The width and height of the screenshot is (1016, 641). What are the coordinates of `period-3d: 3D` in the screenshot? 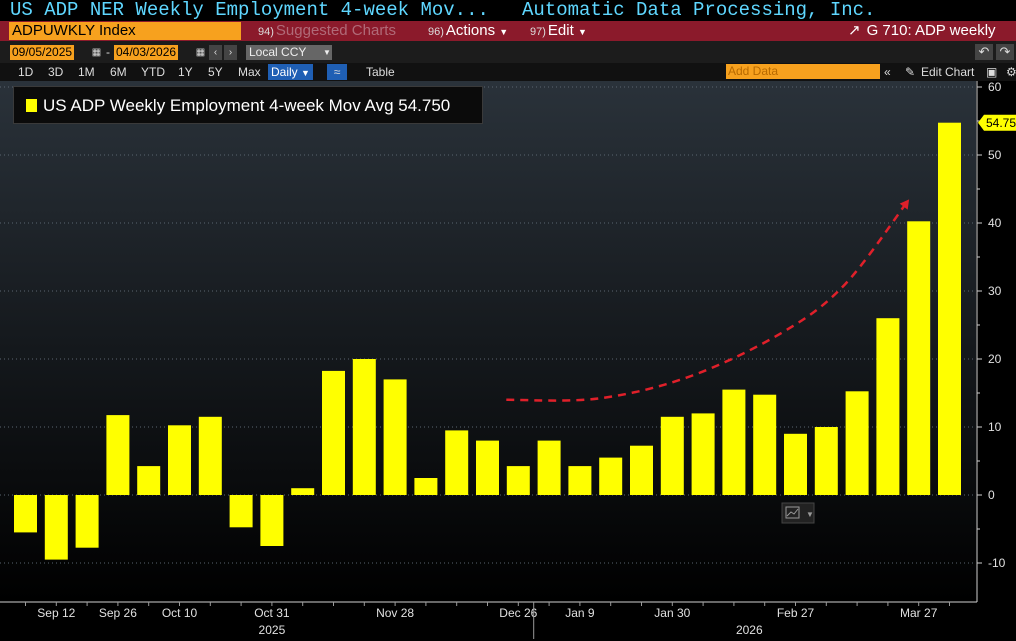 It's located at (56, 72).